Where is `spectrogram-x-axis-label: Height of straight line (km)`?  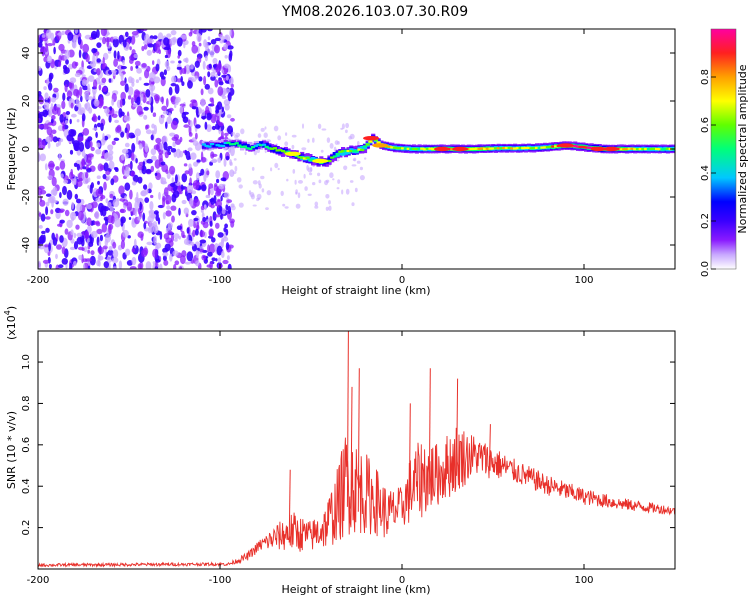 spectrogram-x-axis-label: Height of straight line (km) is located at coordinates (355, 290).